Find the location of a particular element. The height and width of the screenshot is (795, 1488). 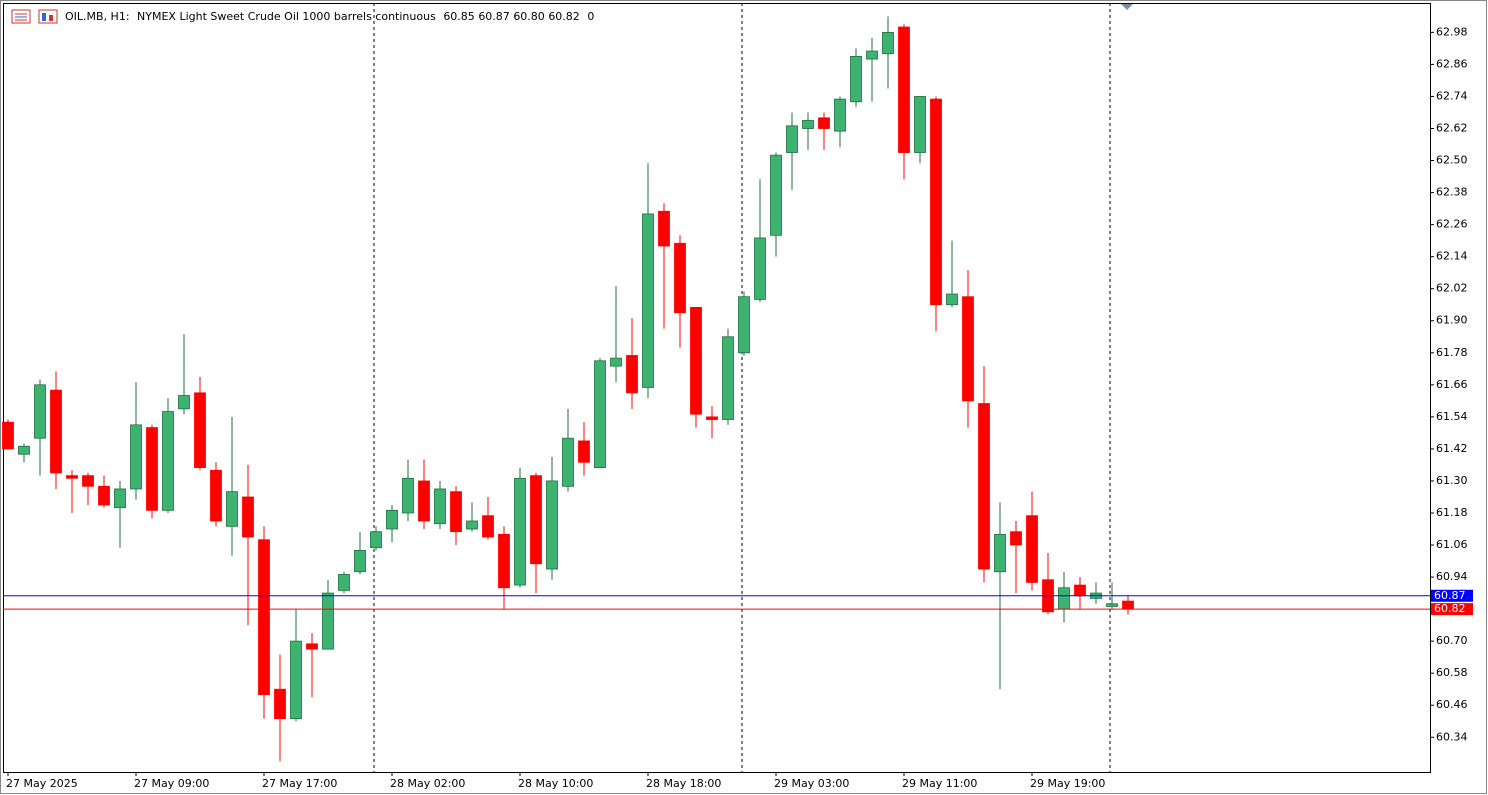

x-tick-label: 27 May 2025 is located at coordinates (42, 783).